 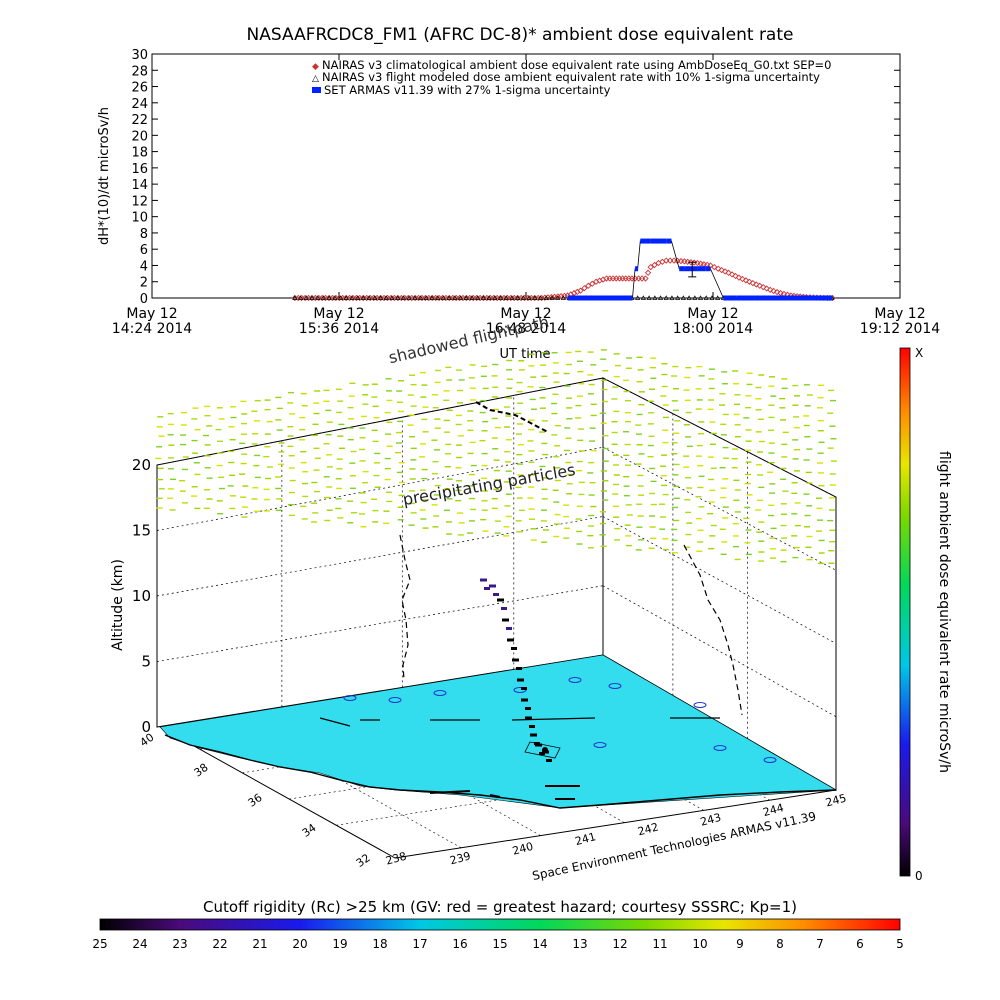 What do you see at coordinates (144, 283) in the screenshot?
I see `y-tick-label: 2` at bounding box center [144, 283].